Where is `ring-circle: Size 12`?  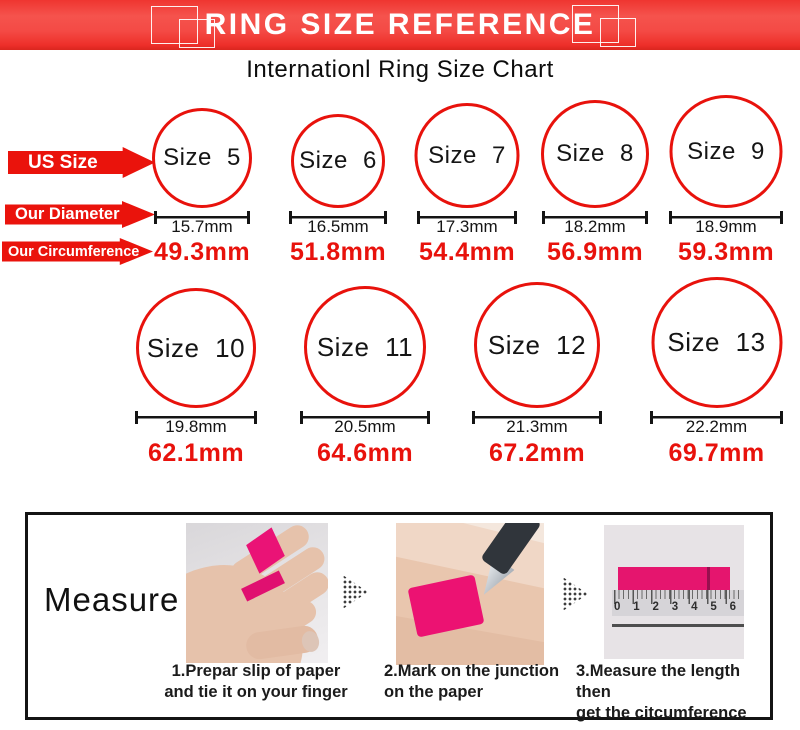
ring-circle: Size 12 is located at coordinates (537, 345).